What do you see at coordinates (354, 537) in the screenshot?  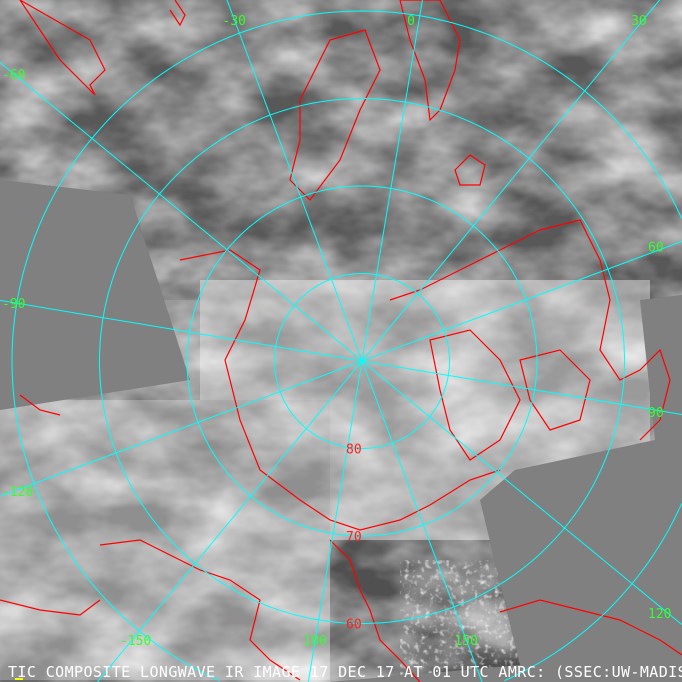 I see `latitude-label: 70` at bounding box center [354, 537].